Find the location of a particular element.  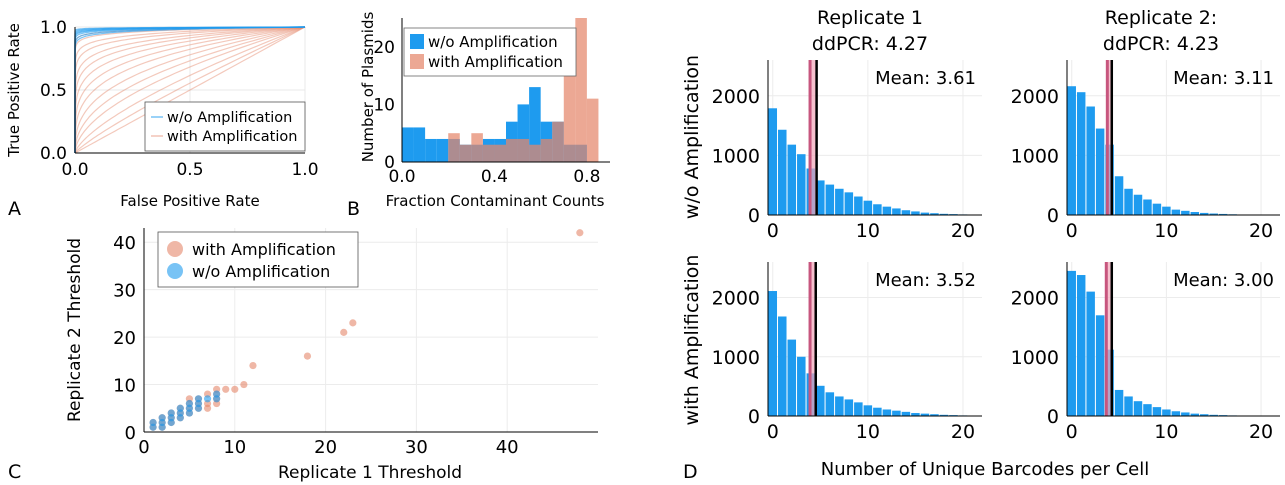

legend-swatch is located at coordinates (175, 271).